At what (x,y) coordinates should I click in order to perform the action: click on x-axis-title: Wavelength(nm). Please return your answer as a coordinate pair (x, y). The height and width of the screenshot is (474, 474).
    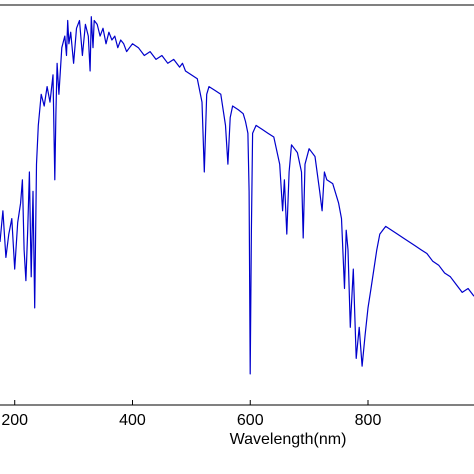
    Looking at the image, I should click on (288, 439).